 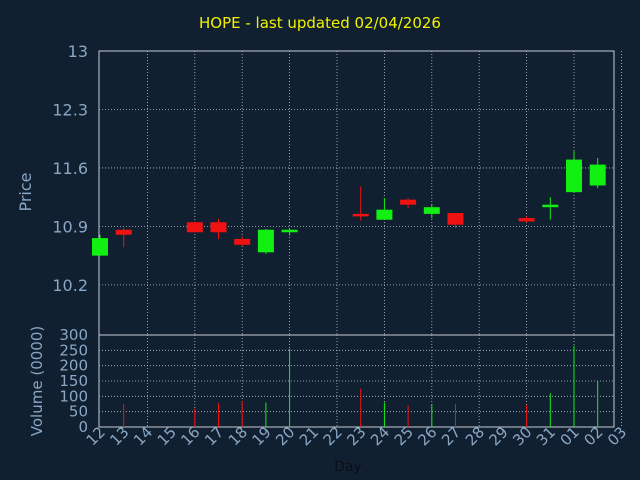 What do you see at coordinates (70, 168) in the screenshot?
I see `price-tick-label: 11.6` at bounding box center [70, 168].